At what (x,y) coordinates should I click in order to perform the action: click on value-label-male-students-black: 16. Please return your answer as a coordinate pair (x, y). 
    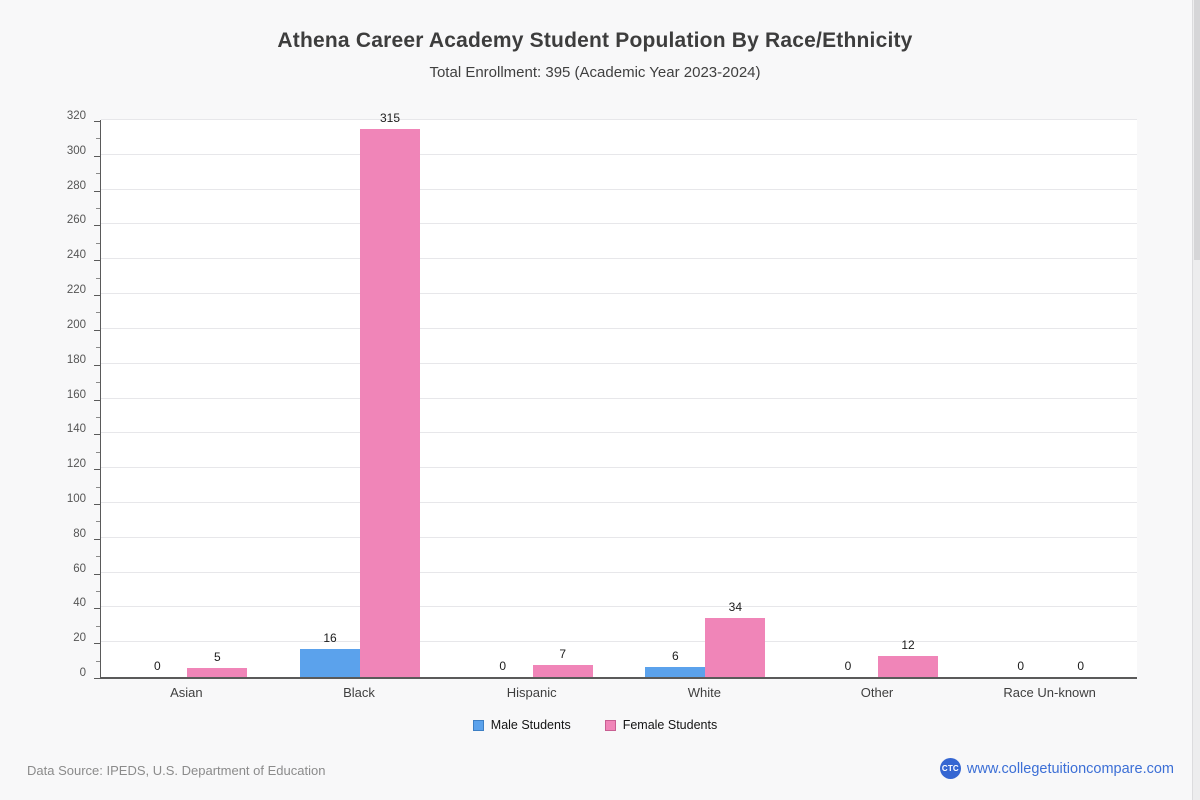
    Looking at the image, I should click on (330, 638).